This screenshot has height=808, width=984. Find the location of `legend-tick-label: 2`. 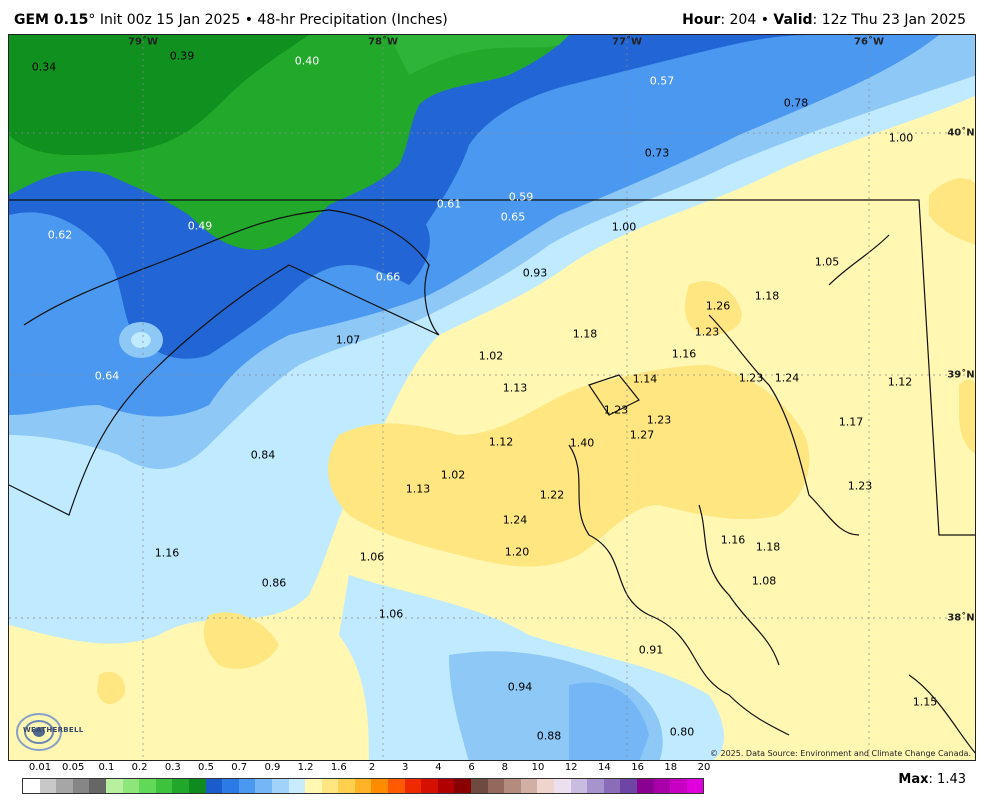

legend-tick-label: 2 is located at coordinates (372, 767).